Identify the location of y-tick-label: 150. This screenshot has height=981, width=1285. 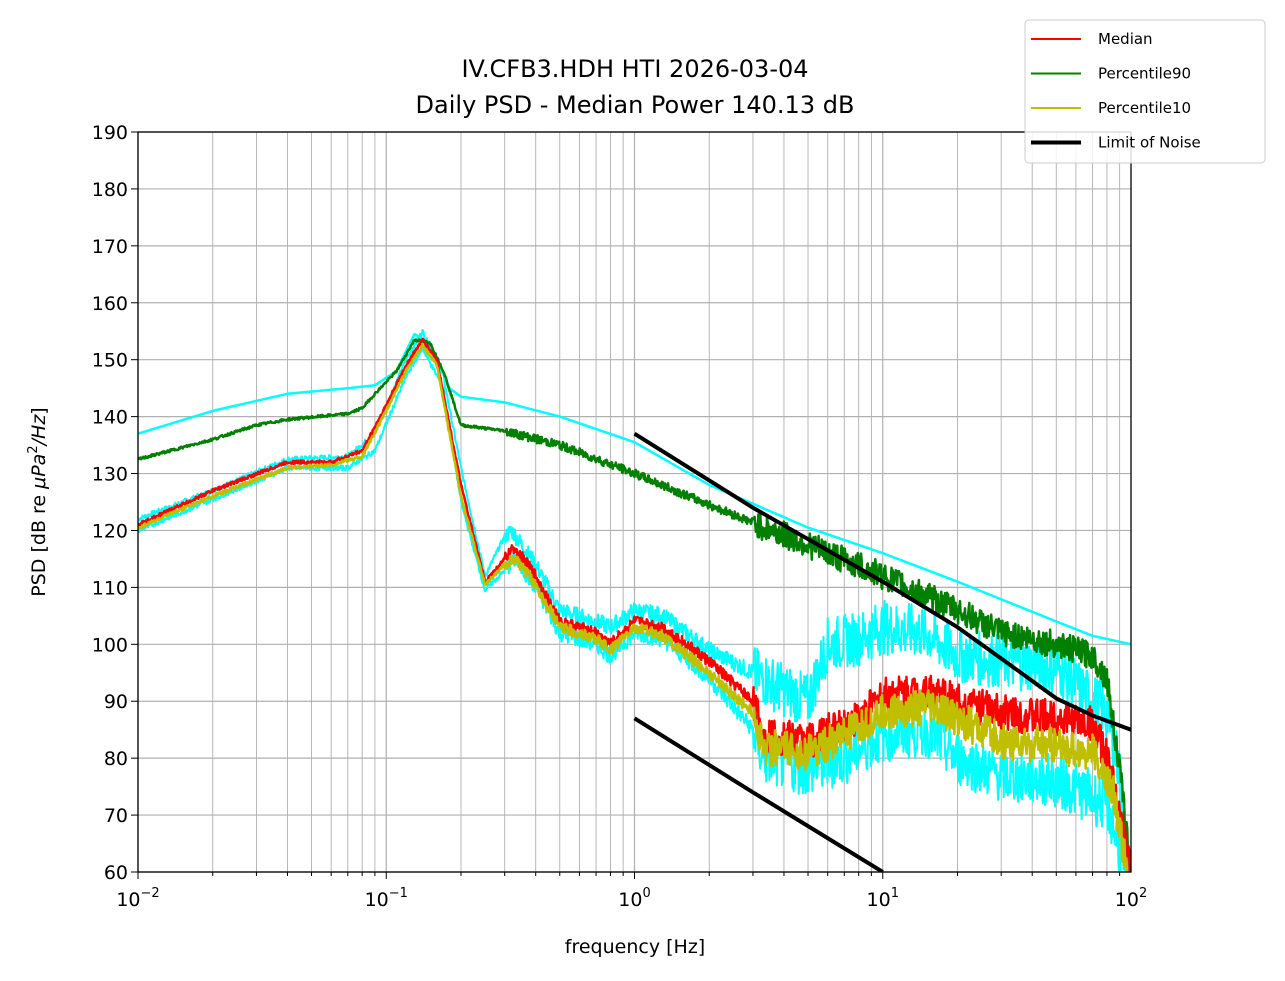
(110, 361).